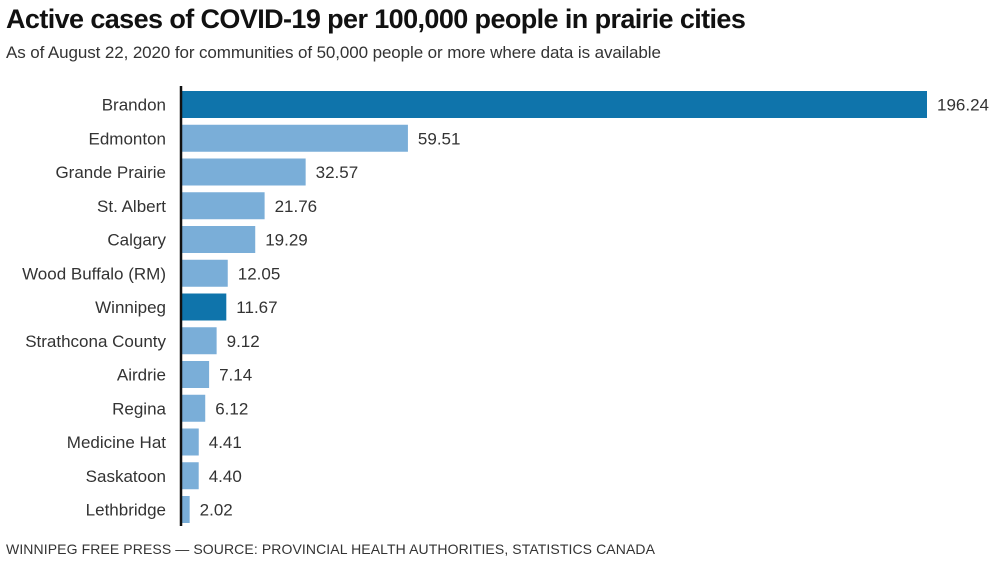 The width and height of the screenshot is (1000, 561). Describe the element at coordinates (205, 273) in the screenshot. I see `bar-wood-buffalo-rm` at that location.